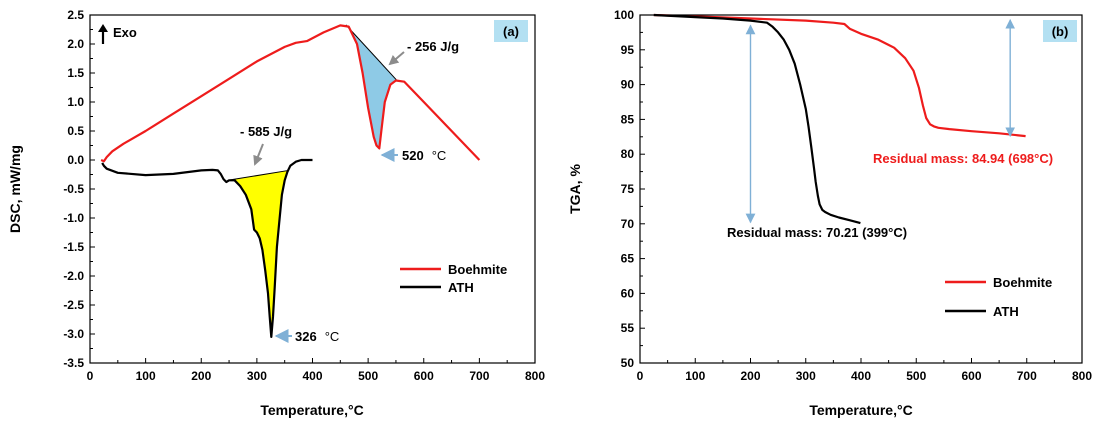  I want to click on tga-y-axis: 50 55 60 65 70 75 80 85 90 95 100, so click(629, 189).